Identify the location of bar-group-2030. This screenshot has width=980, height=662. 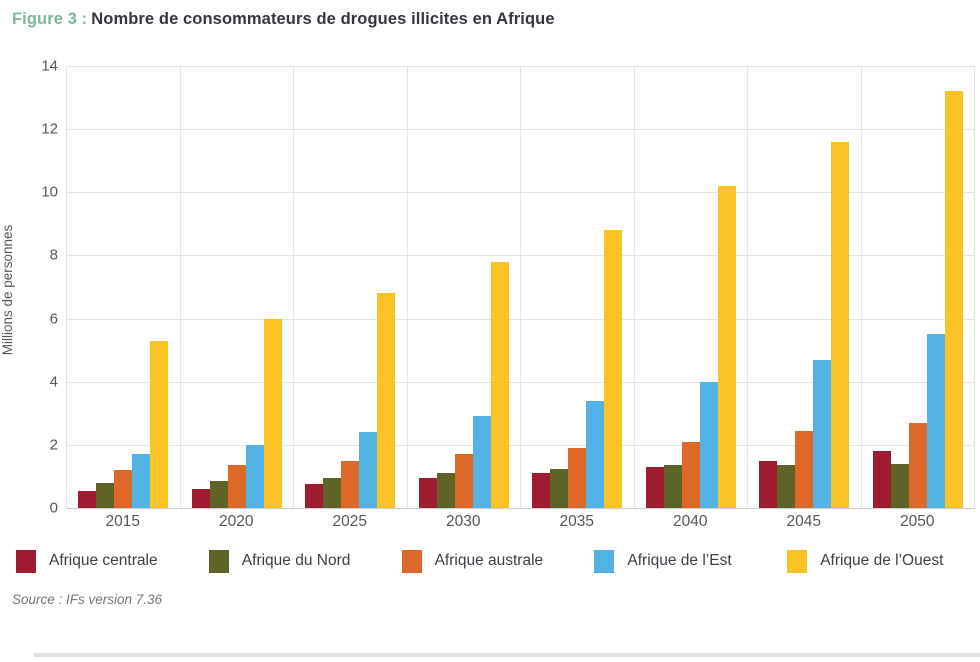
(464, 287).